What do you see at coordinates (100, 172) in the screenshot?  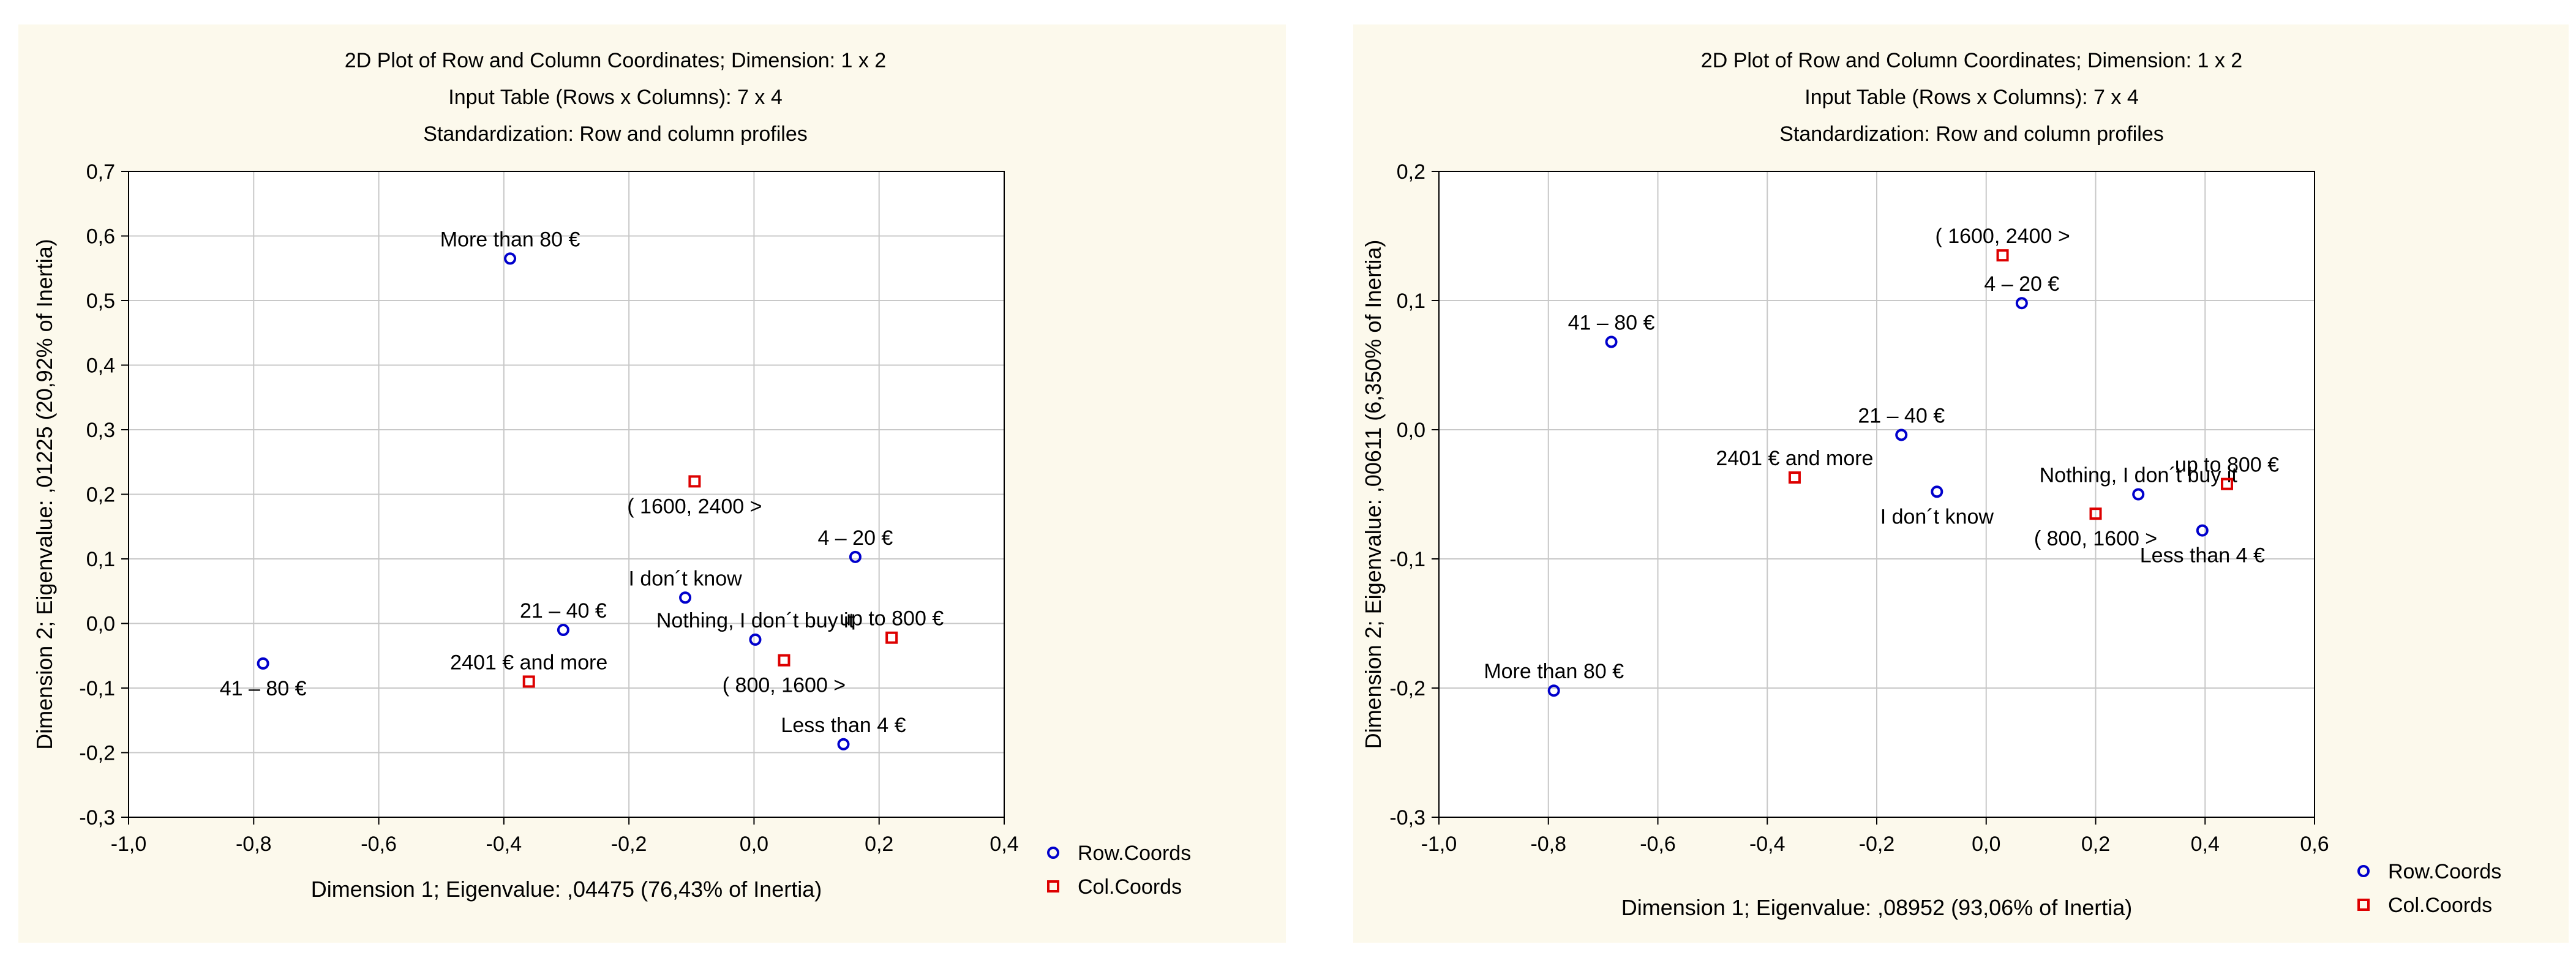 I see `y-tick-label: 0,7` at bounding box center [100, 172].